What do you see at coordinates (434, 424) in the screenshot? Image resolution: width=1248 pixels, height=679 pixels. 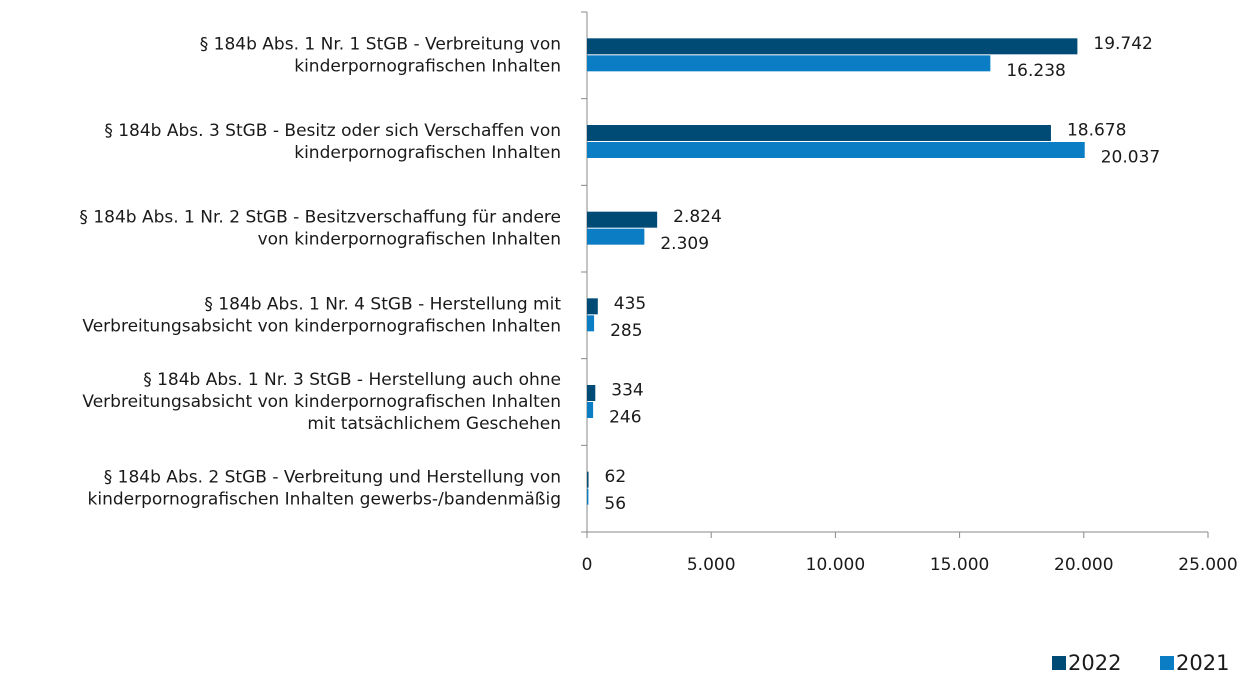 I see `category-label: mit tatsächlichem Geschehen` at bounding box center [434, 424].